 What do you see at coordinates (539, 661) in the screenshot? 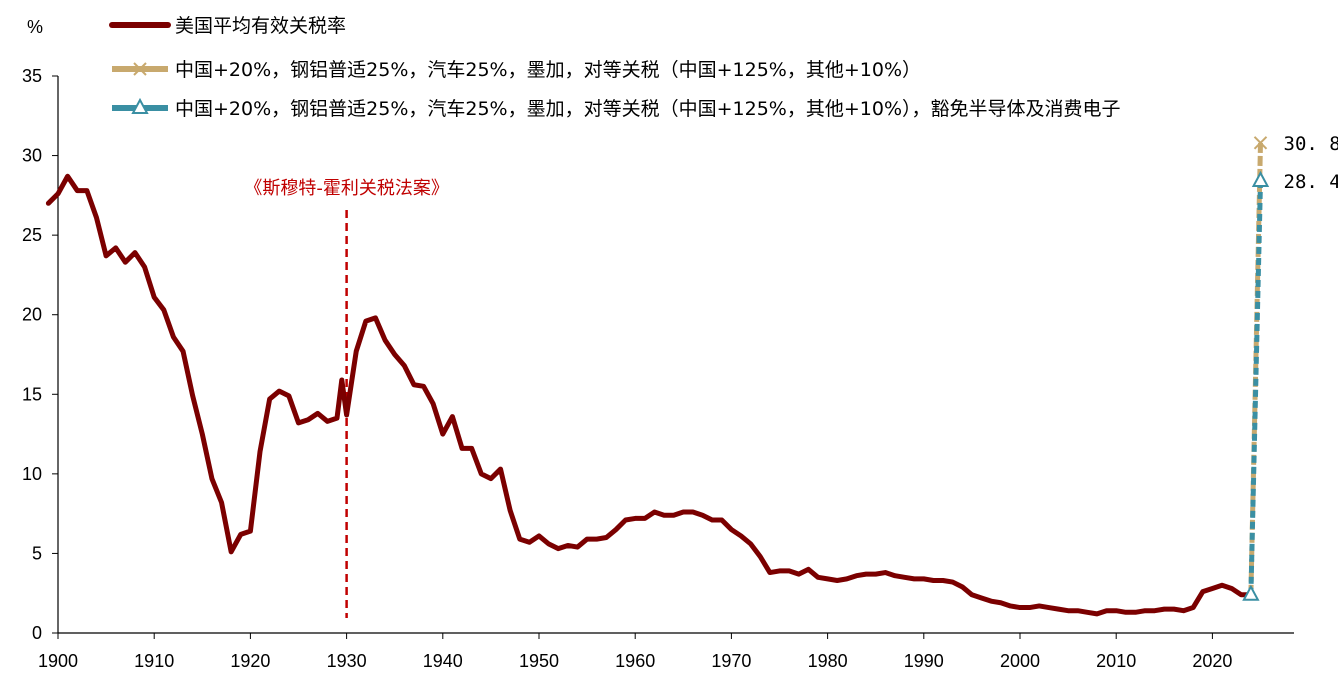
I see `x-tick-label: 1950` at bounding box center [539, 661].